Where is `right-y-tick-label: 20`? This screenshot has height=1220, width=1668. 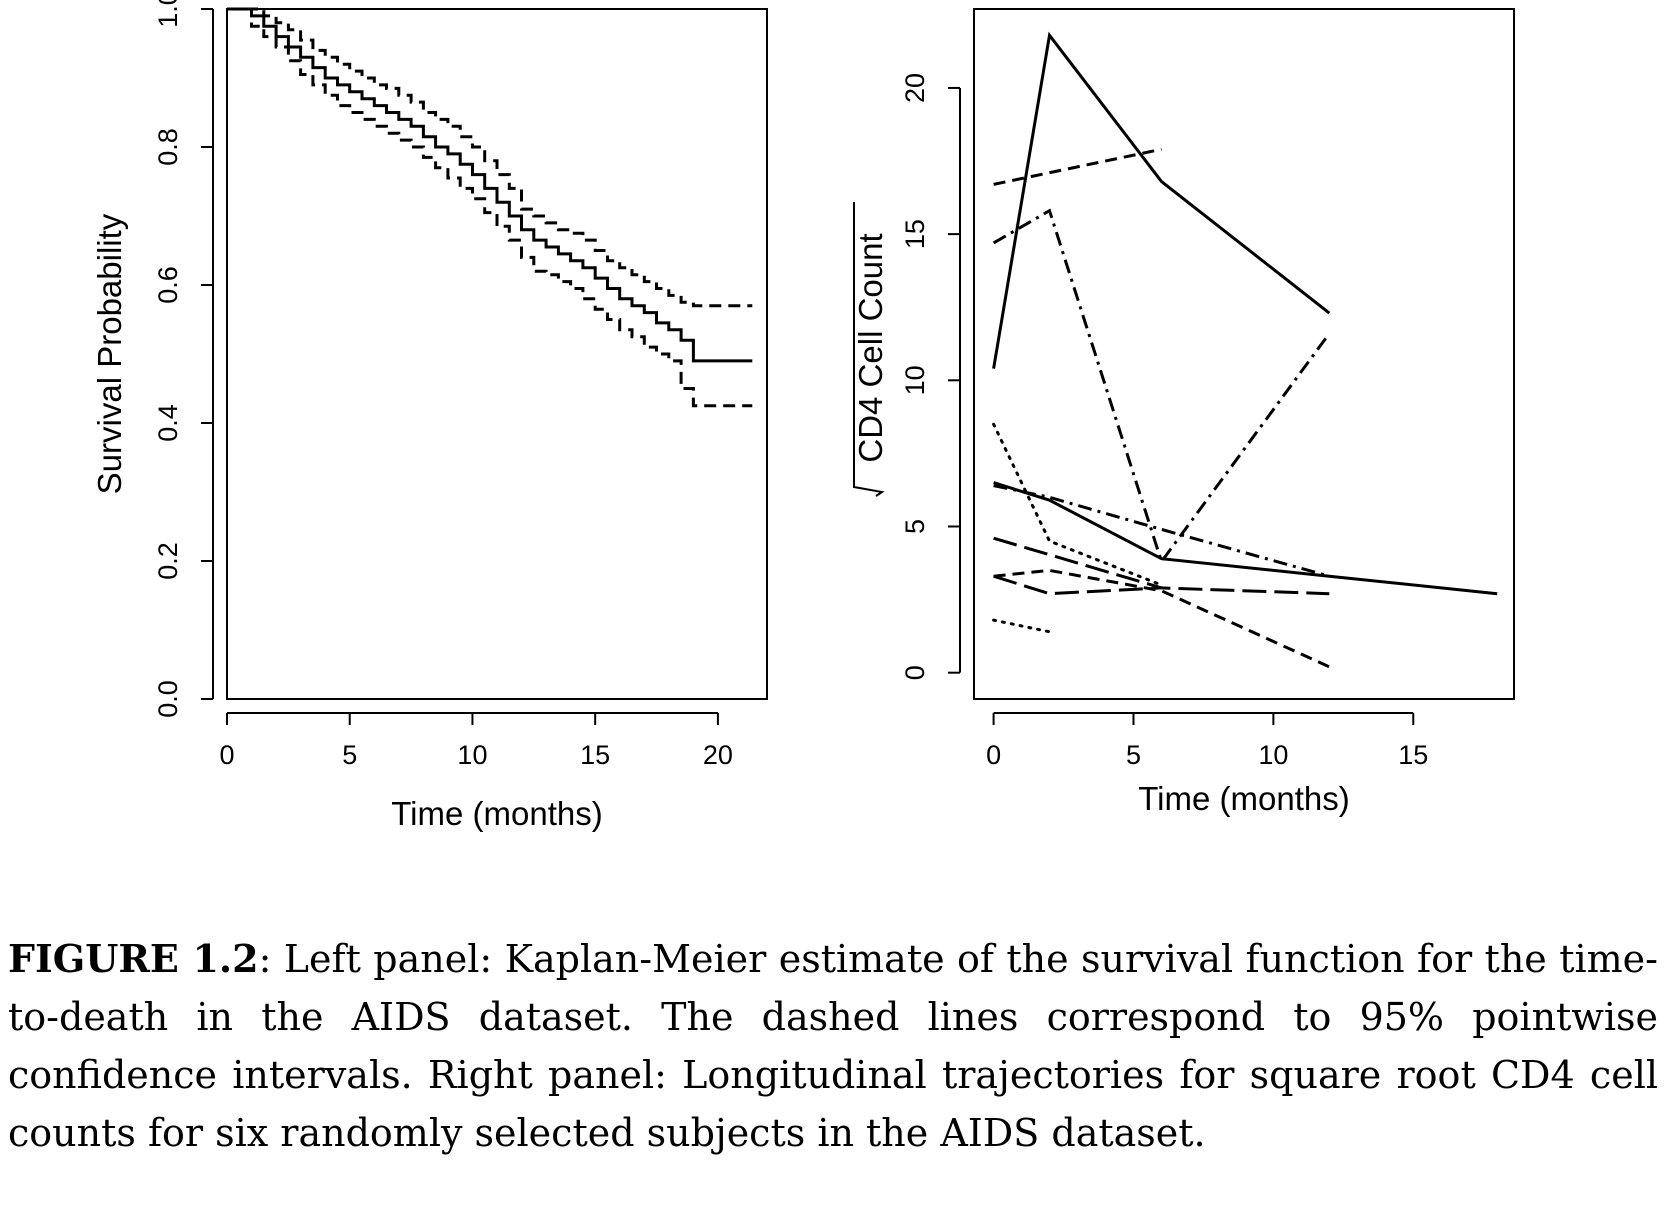 right-y-tick-label: 20 is located at coordinates (915, 88).